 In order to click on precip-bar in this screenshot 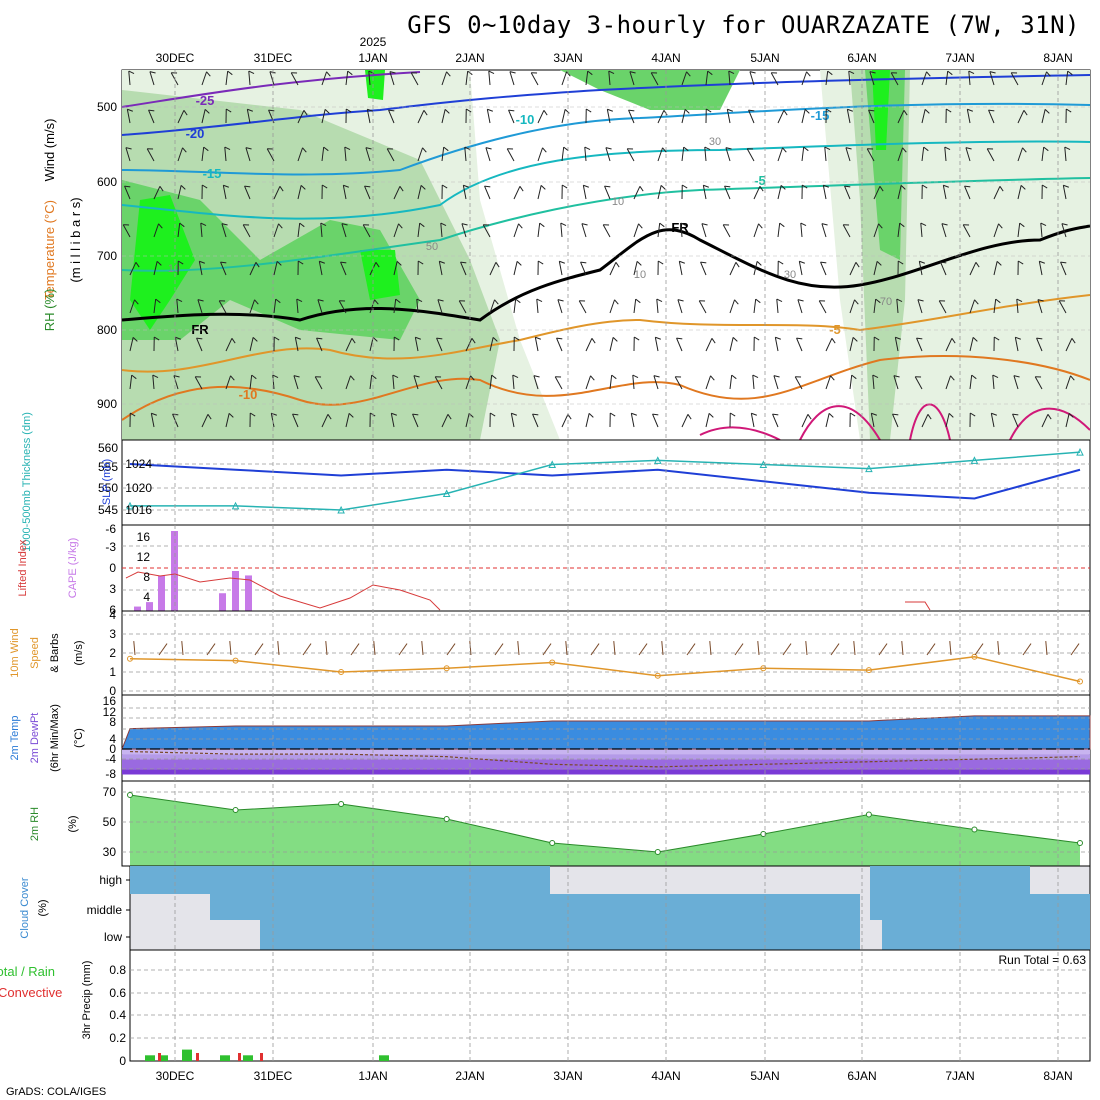, I will do `click(187, 1055)`.